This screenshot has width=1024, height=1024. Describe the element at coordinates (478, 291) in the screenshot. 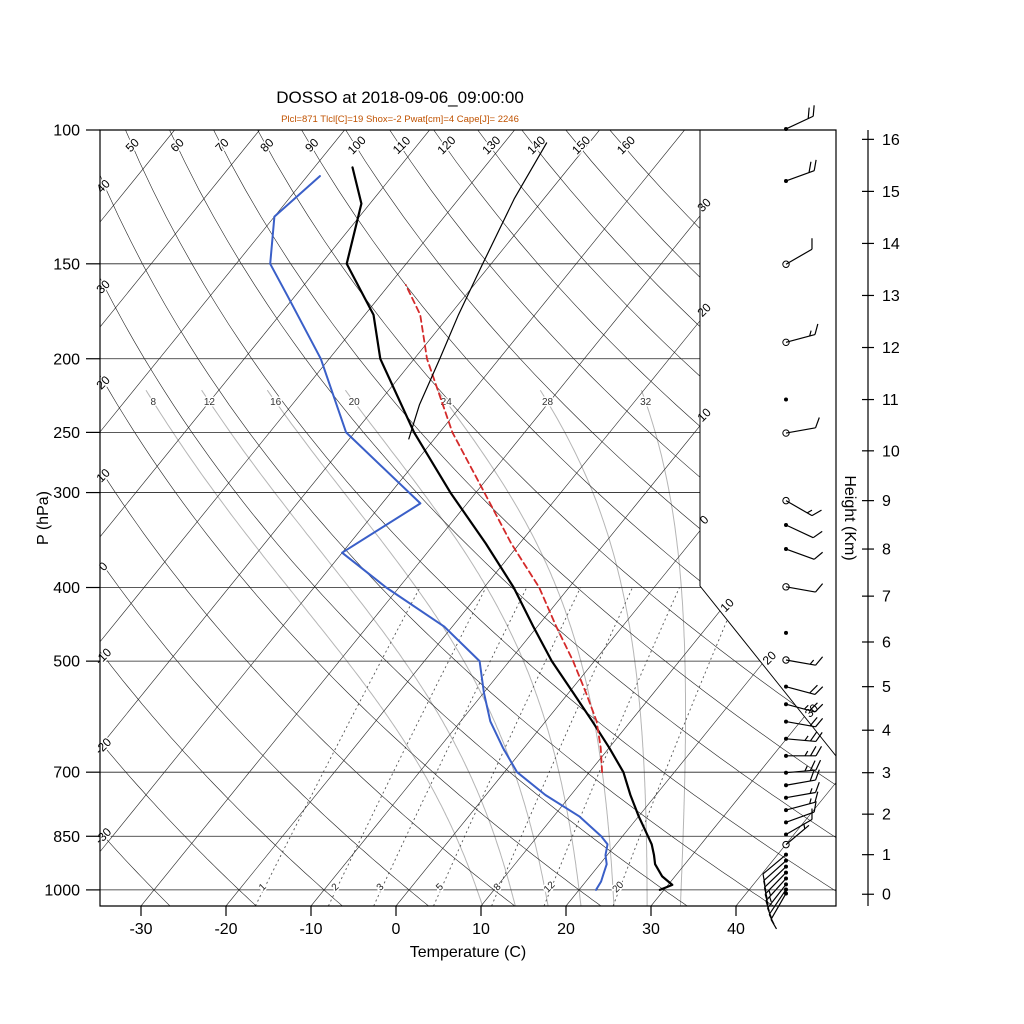

I see `auxiliary-curve` at that location.